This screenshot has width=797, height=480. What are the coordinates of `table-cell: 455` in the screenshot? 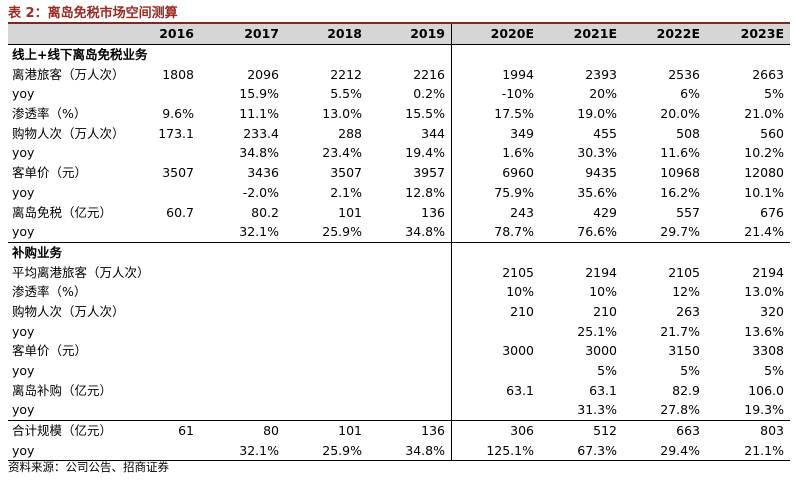 It's located at (605, 133).